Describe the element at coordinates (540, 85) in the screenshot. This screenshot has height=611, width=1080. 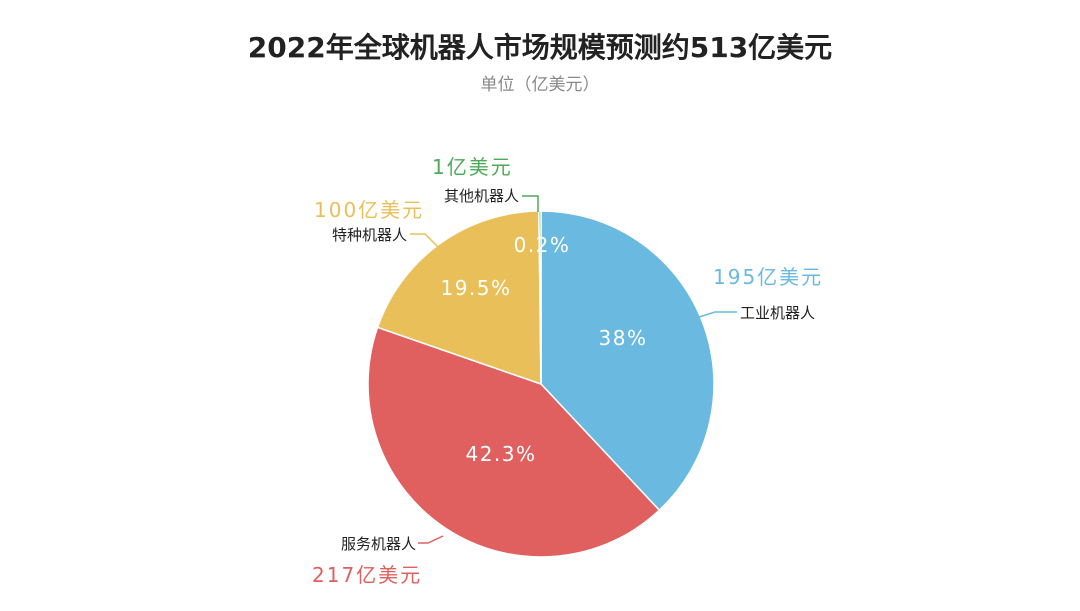
I see `chart-subtitle: 单位（亿美元）` at that location.